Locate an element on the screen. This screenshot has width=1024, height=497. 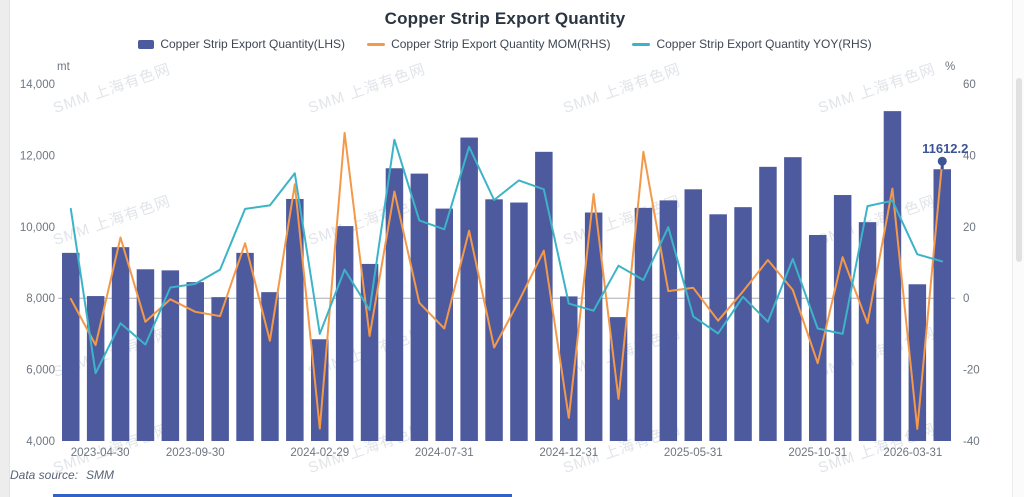
last-point-value-label: 11612.2 is located at coordinates (945, 148).